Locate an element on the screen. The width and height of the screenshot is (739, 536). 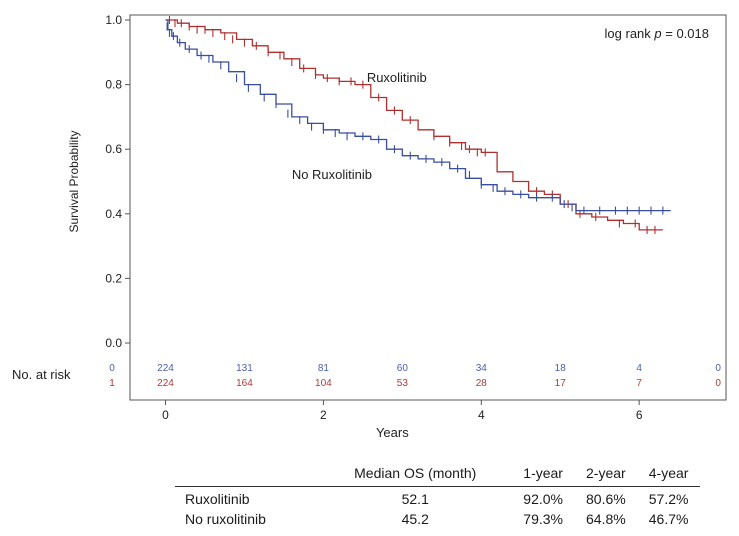
summary-2year: 80.6% is located at coordinates (606, 499).